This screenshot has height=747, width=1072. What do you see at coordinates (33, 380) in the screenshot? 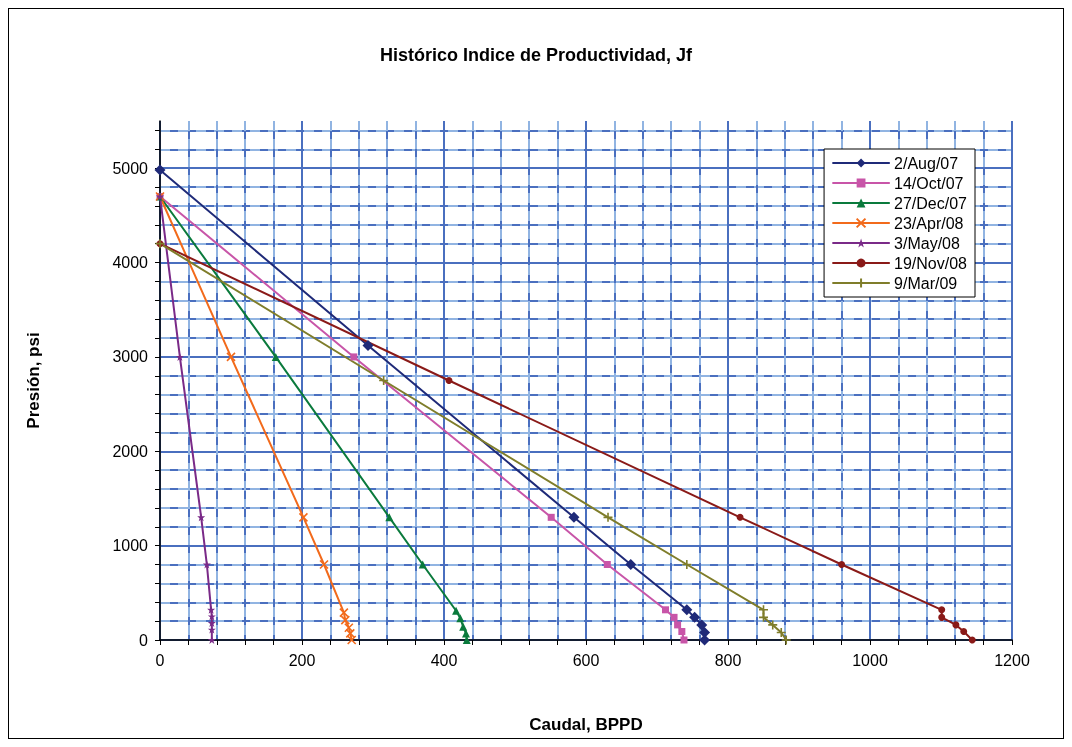
I see `y-axis-title: Presión, psi` at bounding box center [33, 380].